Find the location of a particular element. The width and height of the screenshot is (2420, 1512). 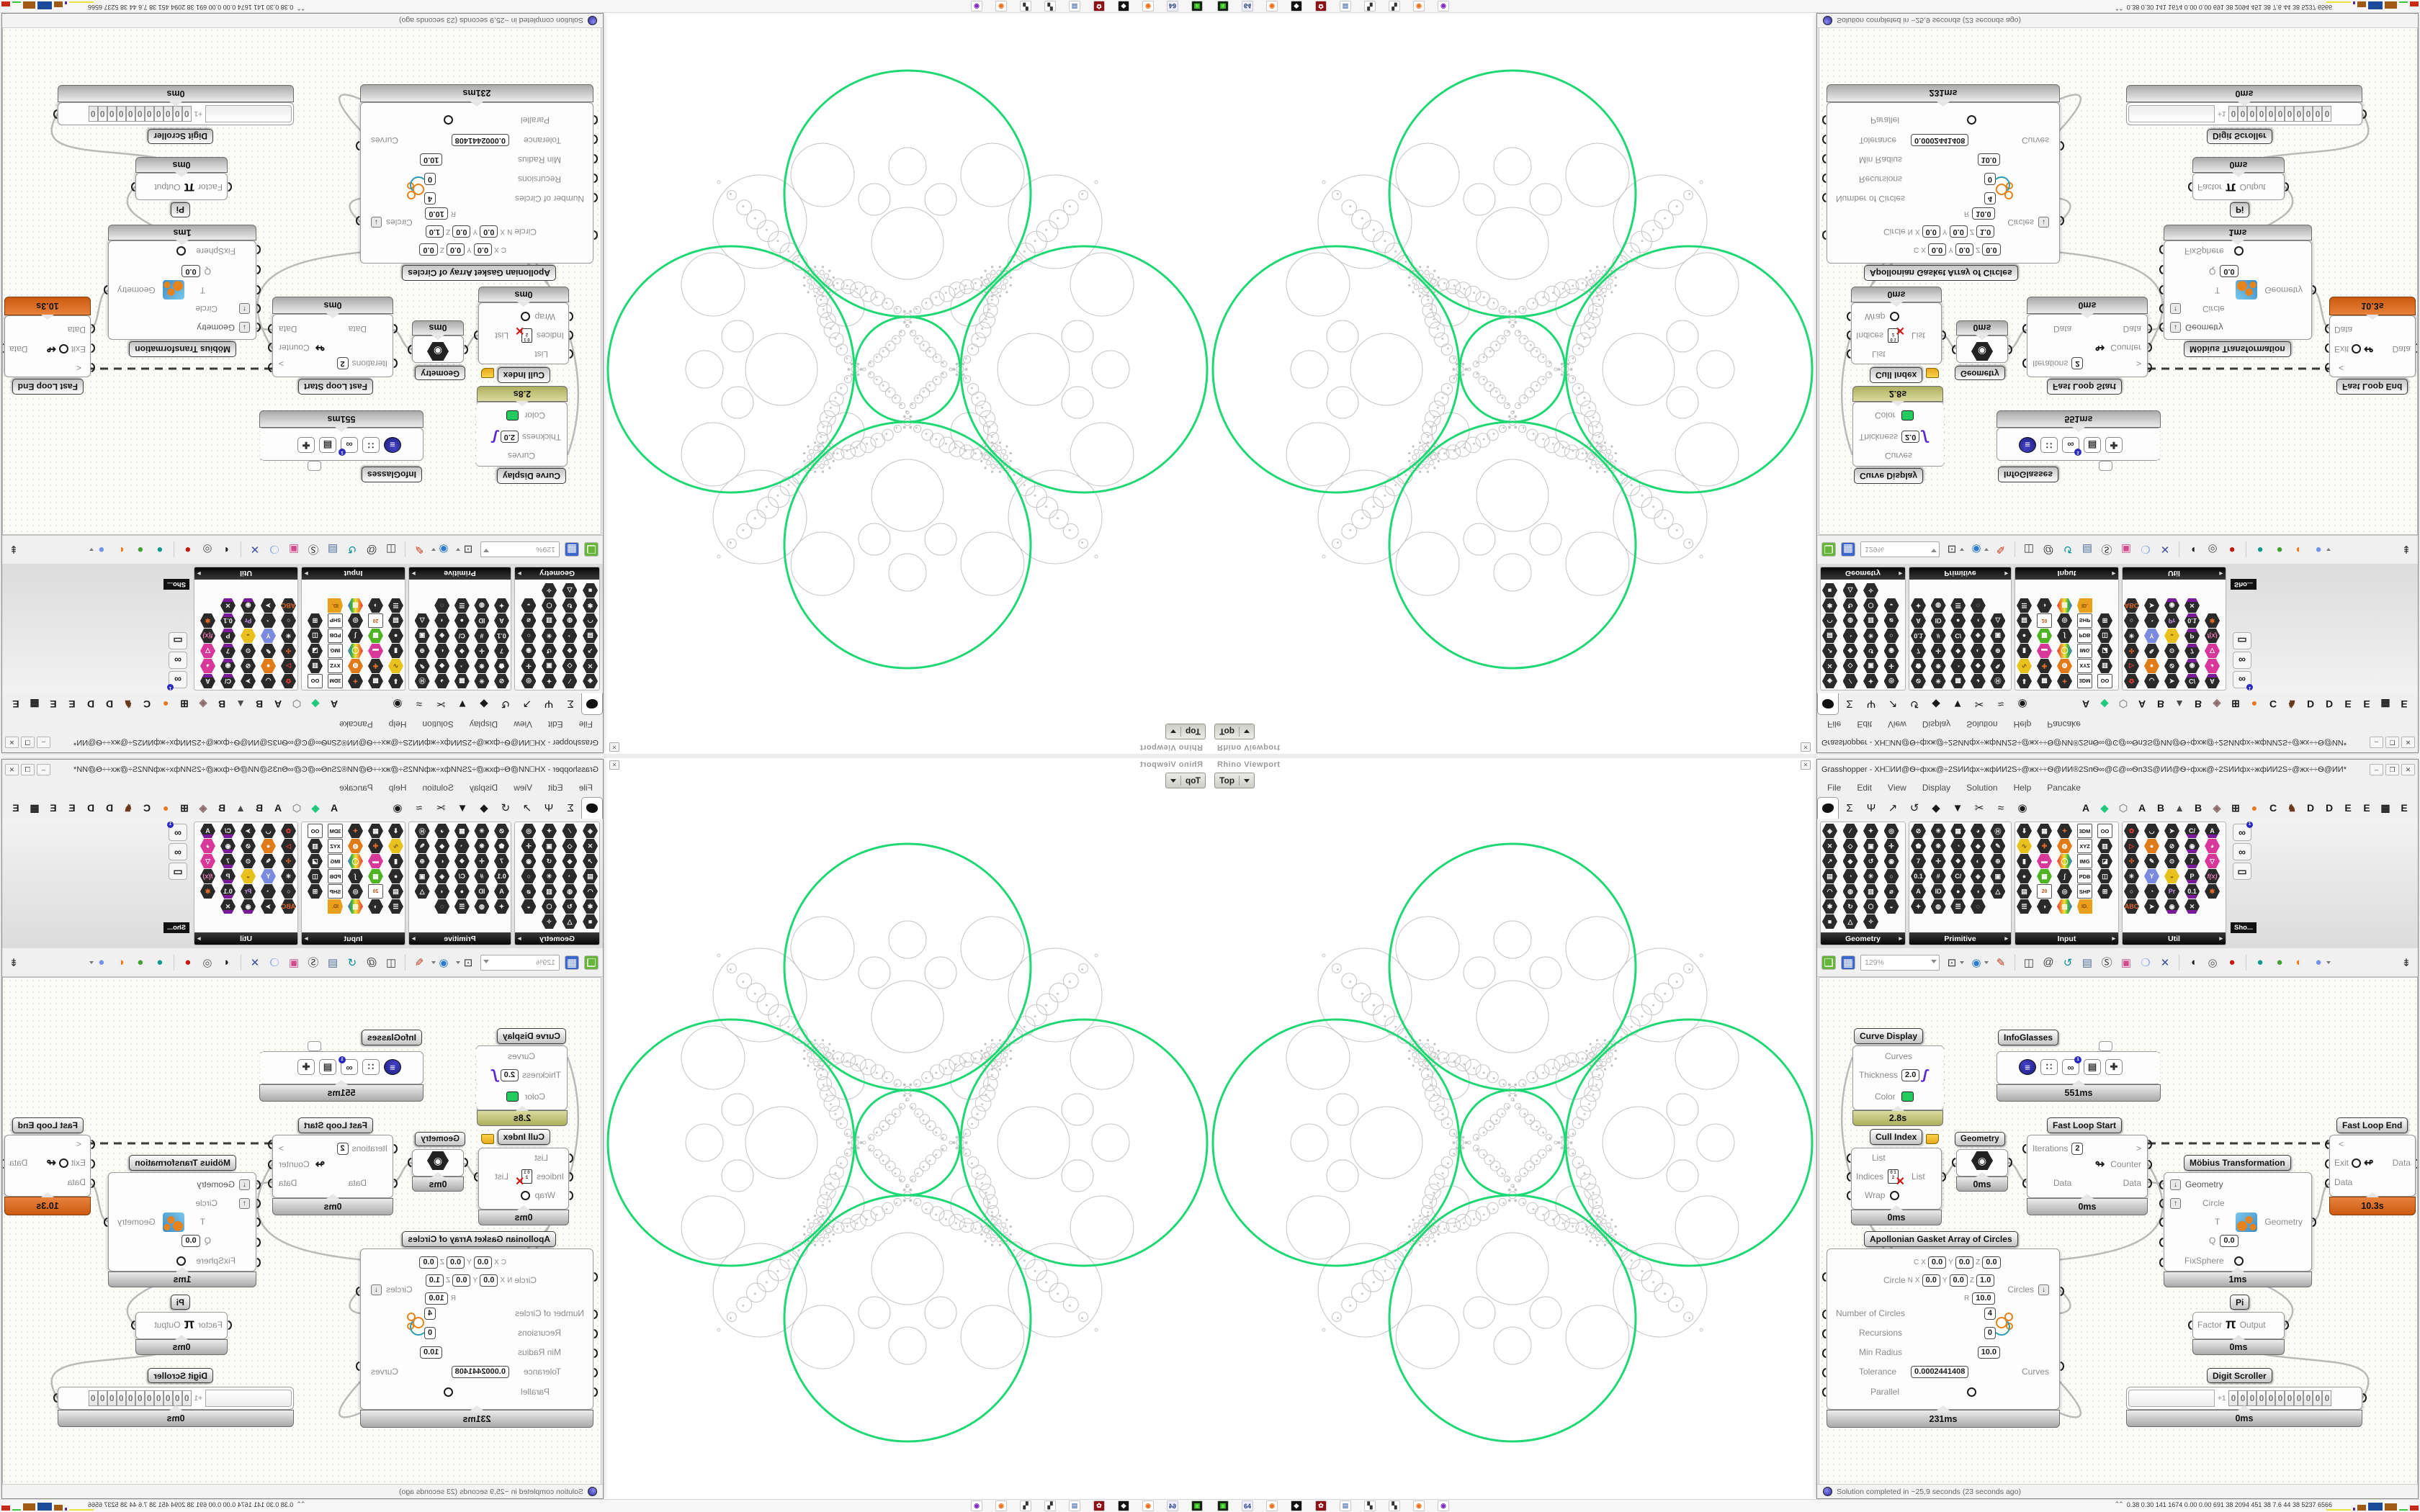

component-icon-input-13: IMG is located at coordinates (2084, 651).